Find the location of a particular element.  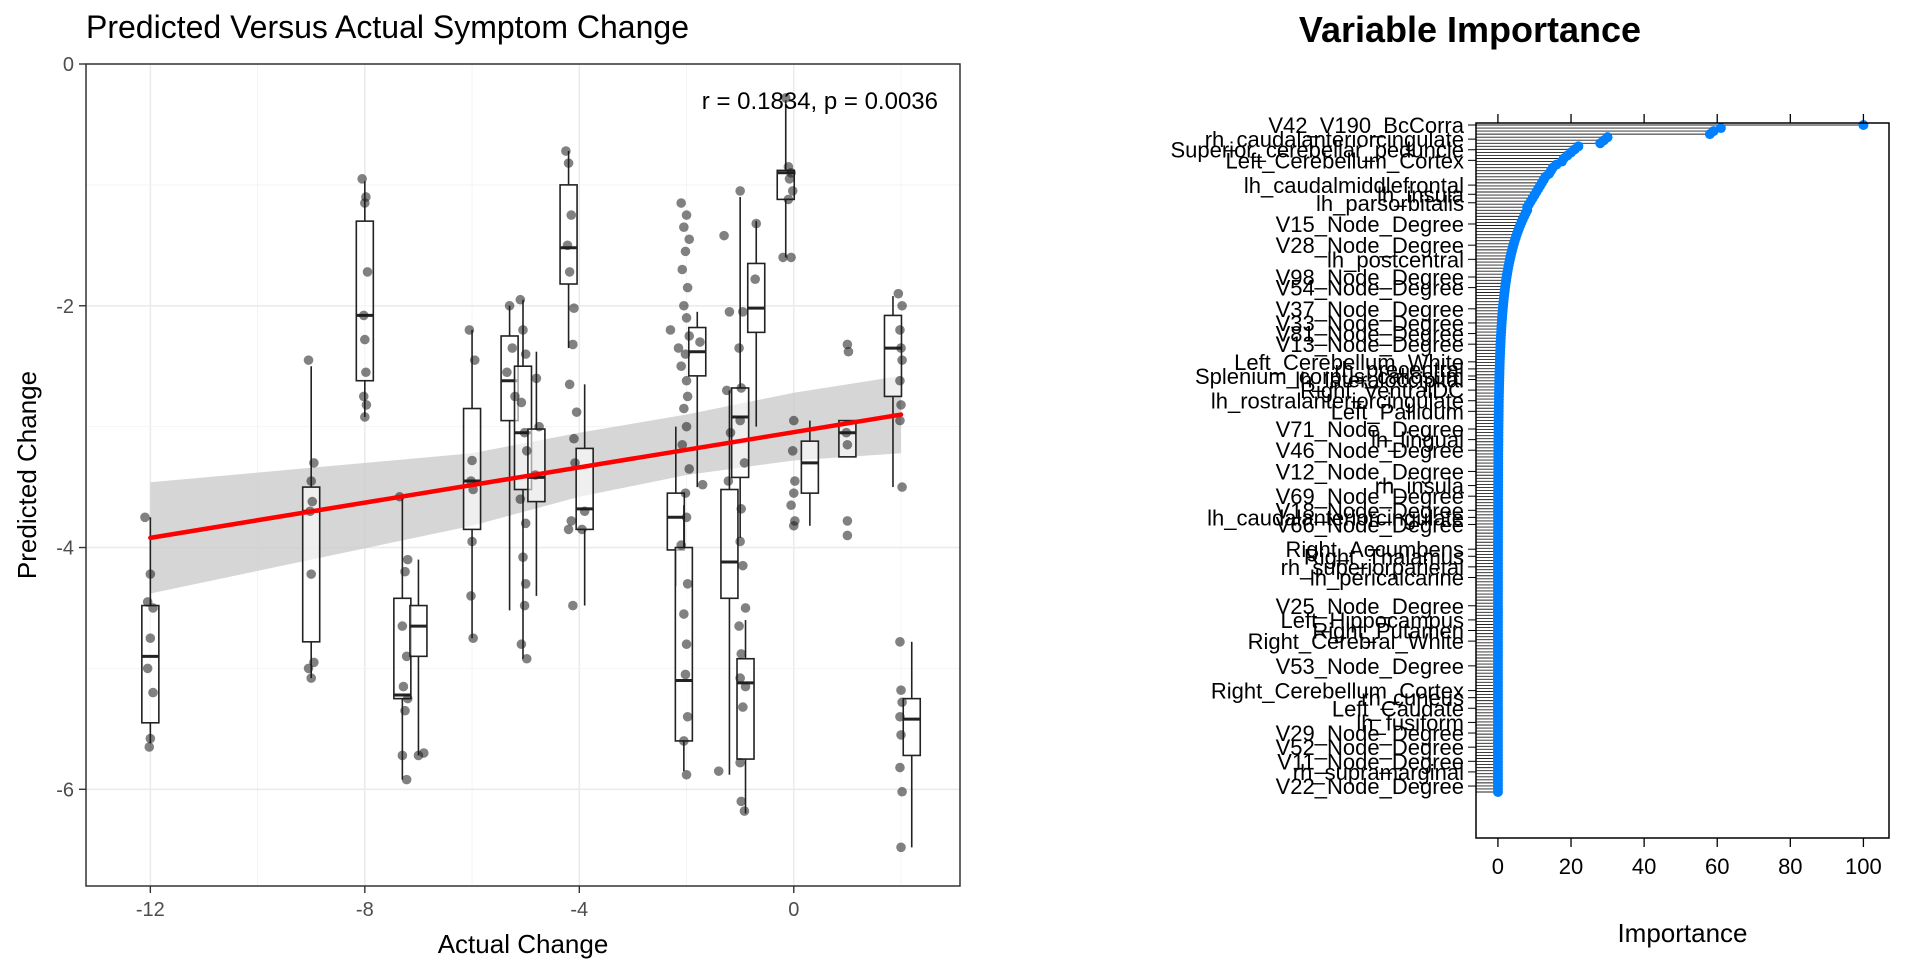

variable-label: Right_VentralDC is located at coordinates (1382, 390).